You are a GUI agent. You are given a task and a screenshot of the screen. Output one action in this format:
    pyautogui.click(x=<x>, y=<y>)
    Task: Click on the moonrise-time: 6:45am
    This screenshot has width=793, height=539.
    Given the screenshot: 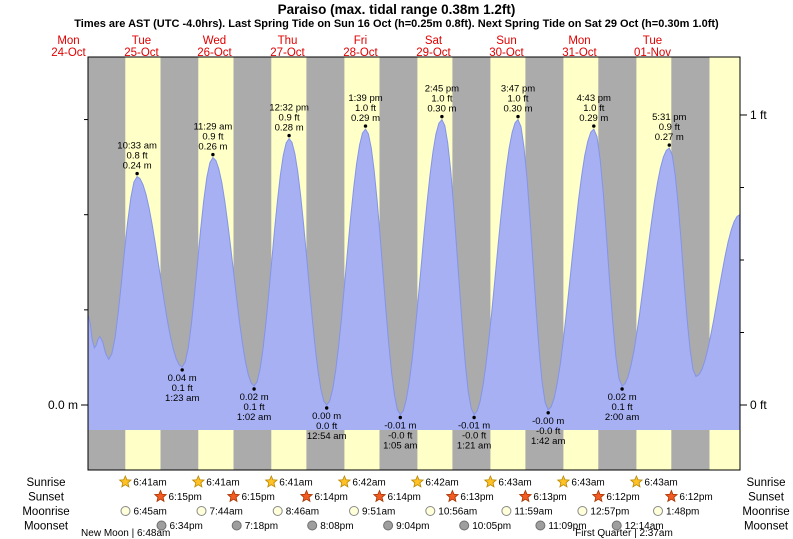 What is the action you would take?
    pyautogui.click(x=150, y=512)
    